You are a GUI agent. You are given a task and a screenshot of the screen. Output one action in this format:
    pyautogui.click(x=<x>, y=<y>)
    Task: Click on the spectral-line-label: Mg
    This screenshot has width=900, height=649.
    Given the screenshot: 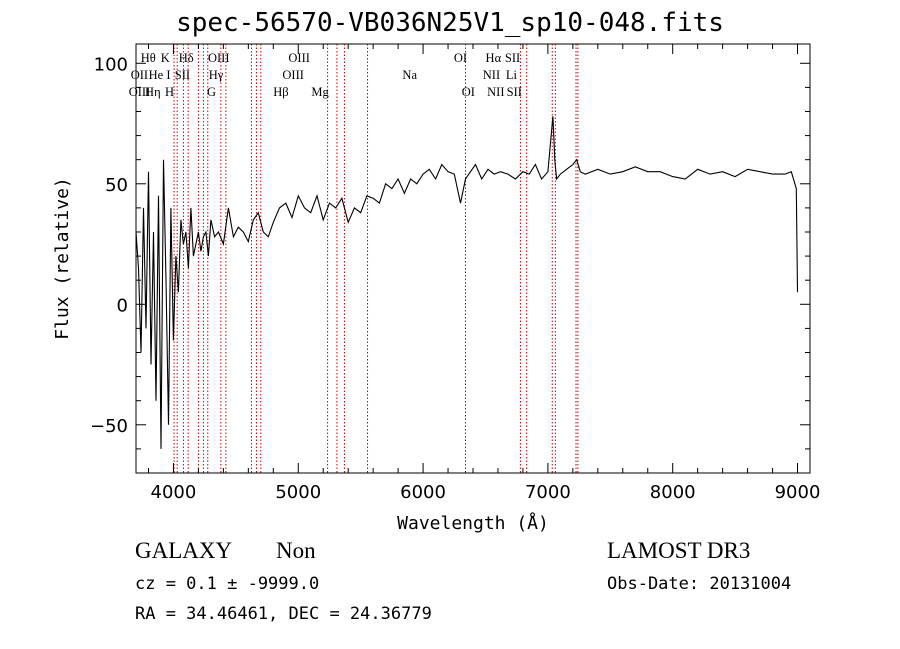 What is the action you would take?
    pyautogui.click(x=320, y=92)
    